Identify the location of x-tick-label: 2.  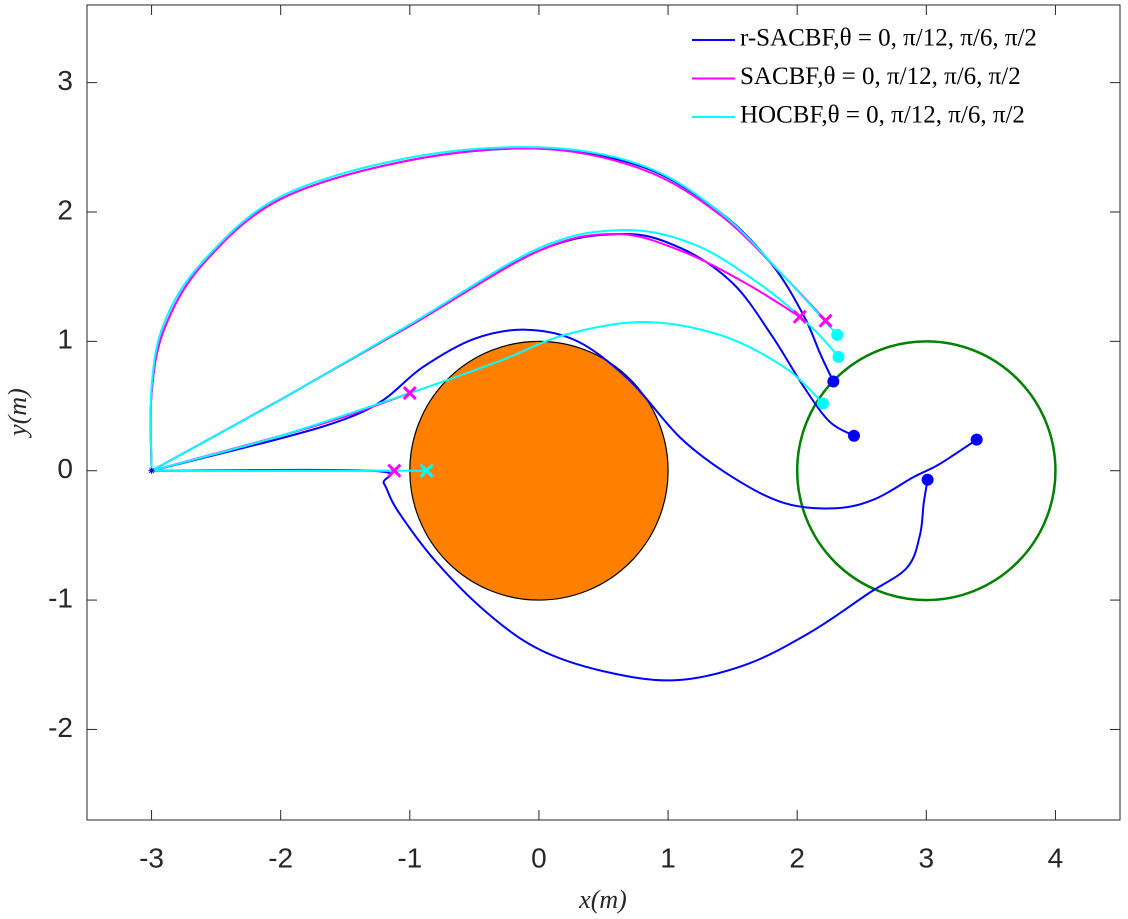
(797, 857).